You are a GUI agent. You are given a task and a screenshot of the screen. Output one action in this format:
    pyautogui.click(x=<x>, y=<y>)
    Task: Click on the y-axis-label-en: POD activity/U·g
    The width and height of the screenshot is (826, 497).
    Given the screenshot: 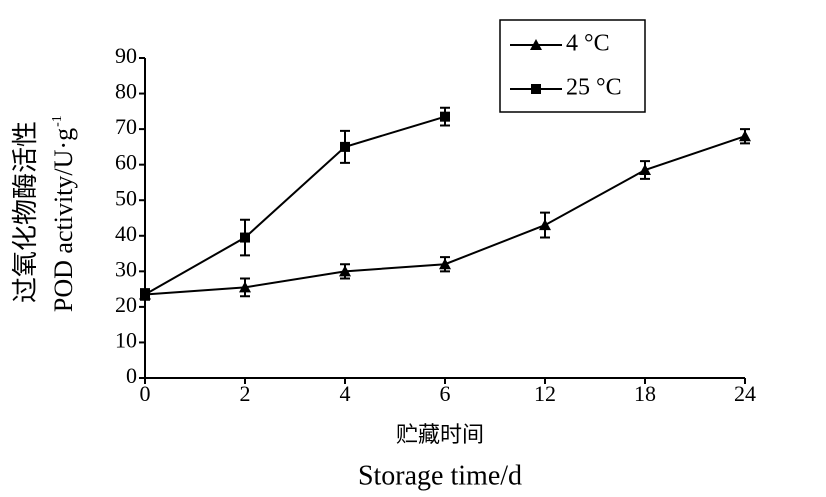 What is the action you would take?
    pyautogui.click(x=63, y=220)
    